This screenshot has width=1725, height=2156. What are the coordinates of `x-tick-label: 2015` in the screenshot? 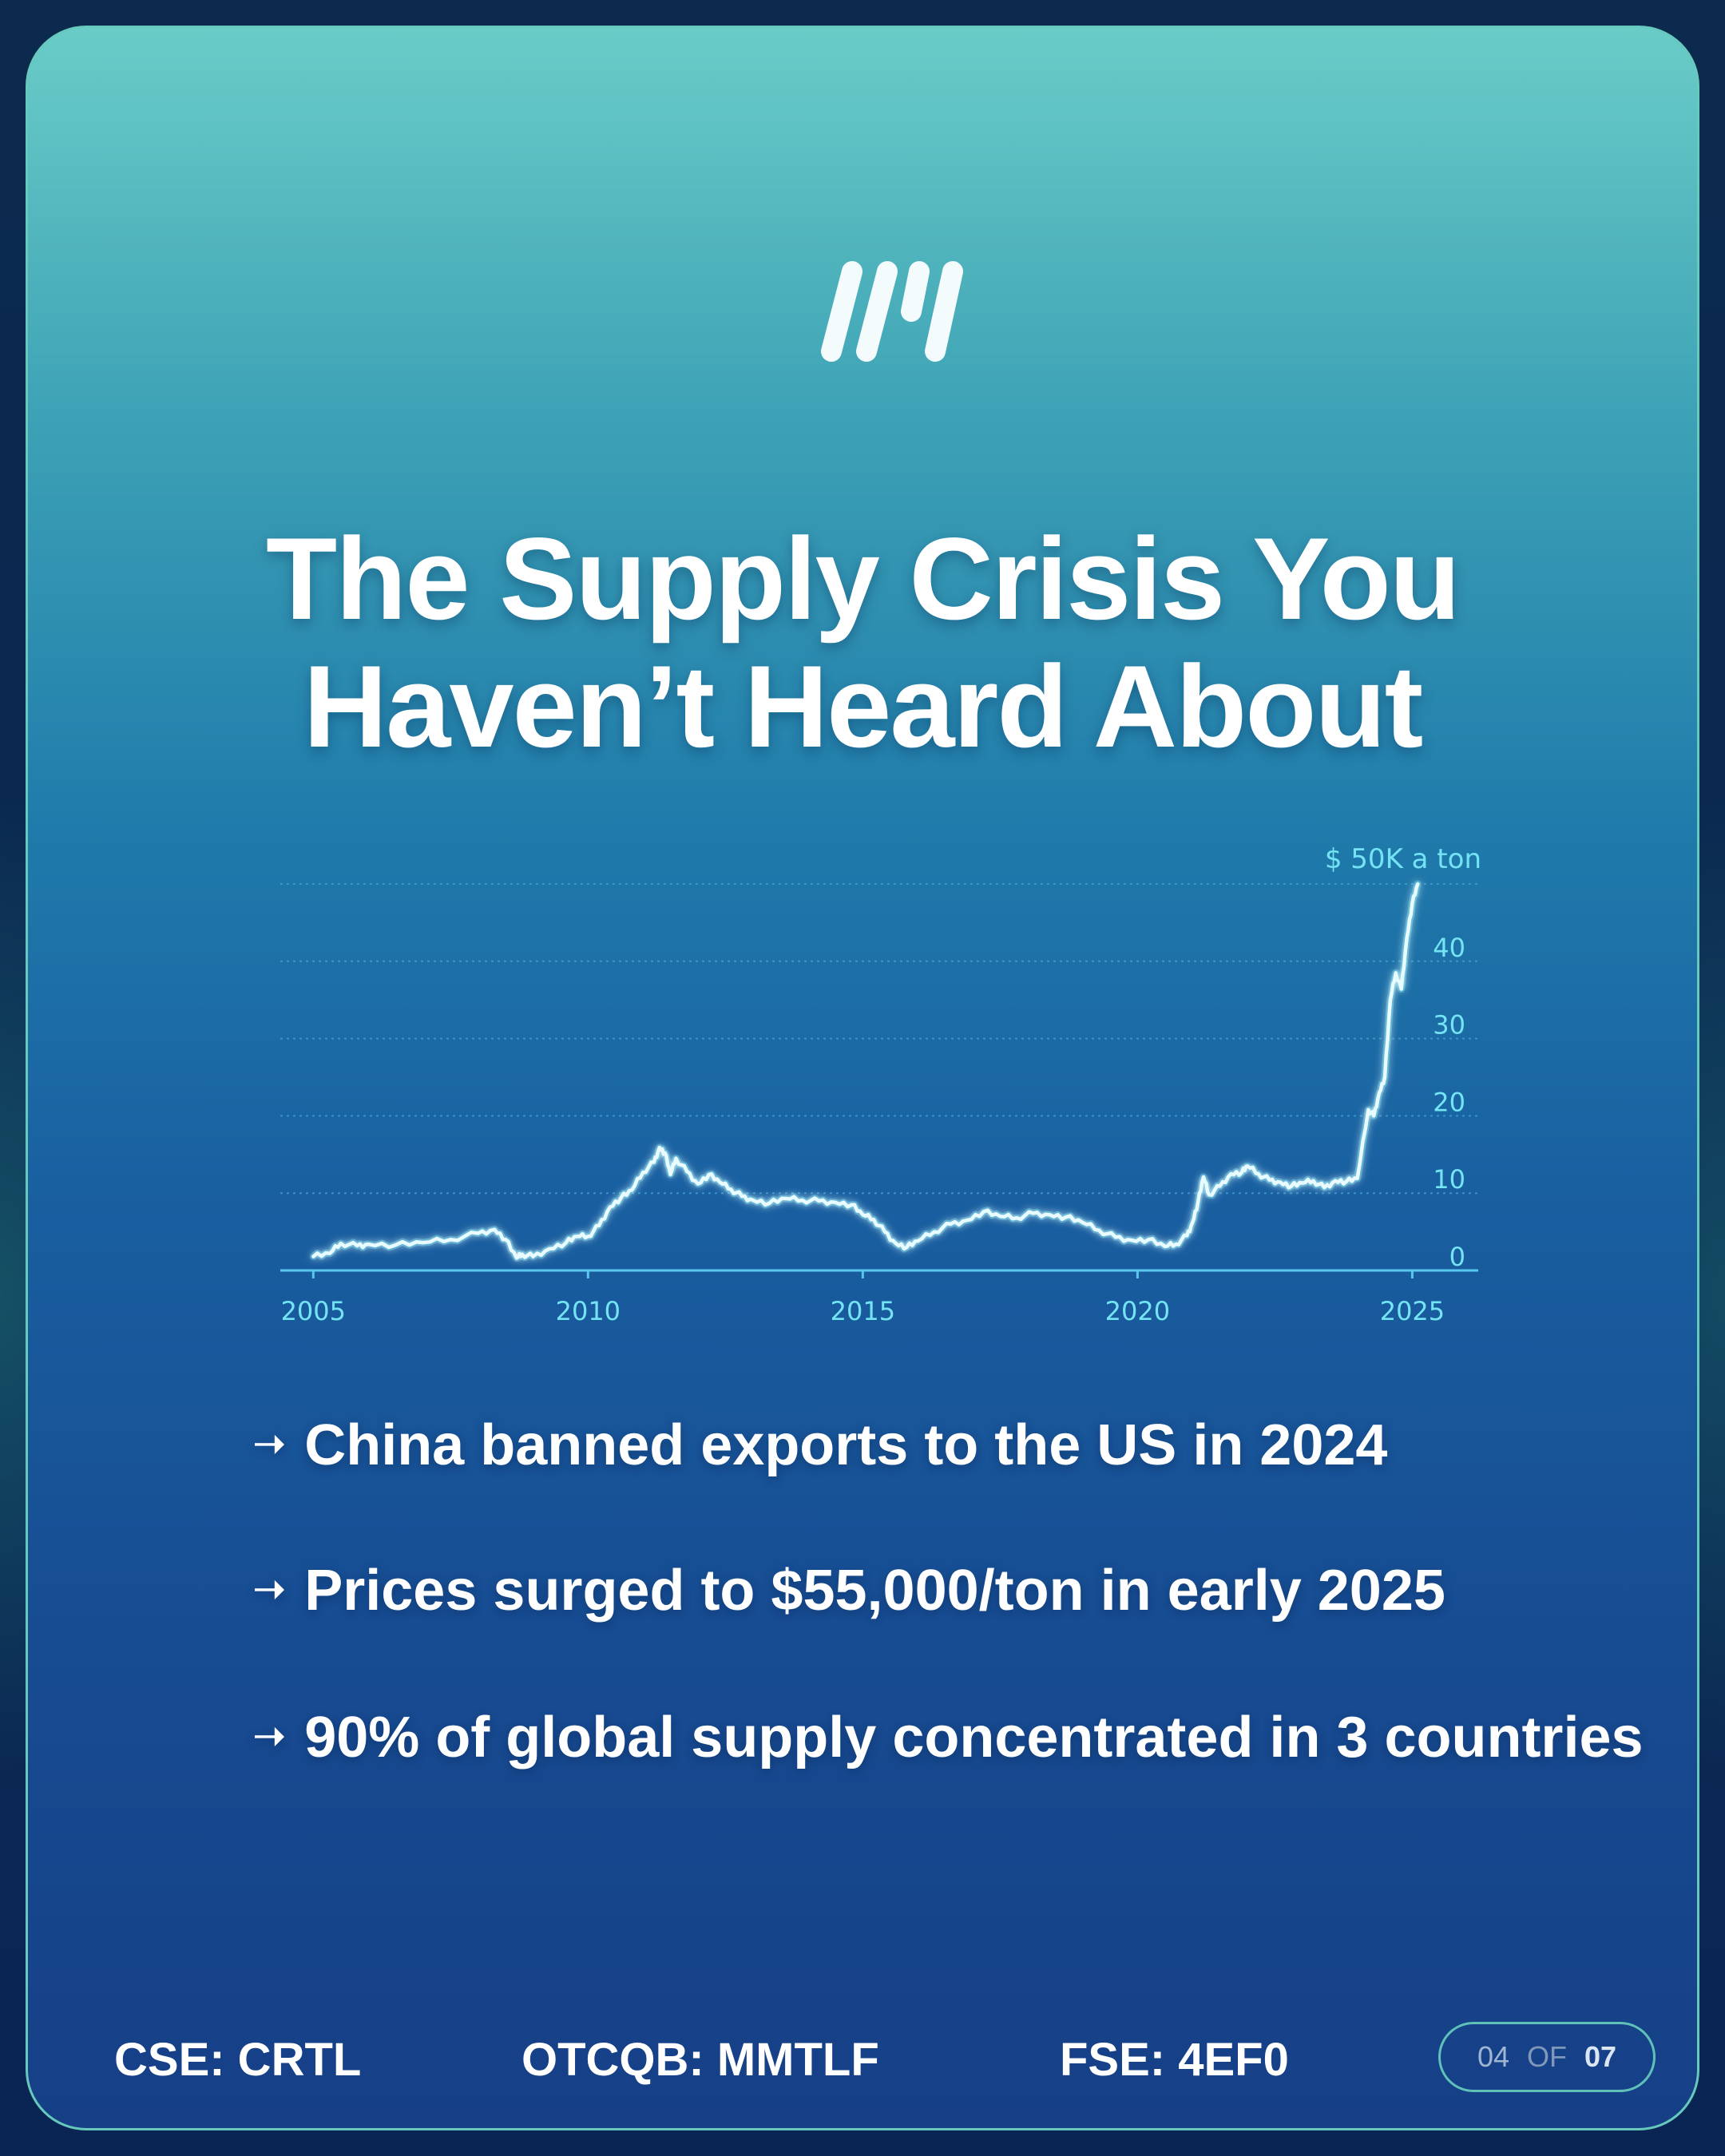 It's located at (863, 1311).